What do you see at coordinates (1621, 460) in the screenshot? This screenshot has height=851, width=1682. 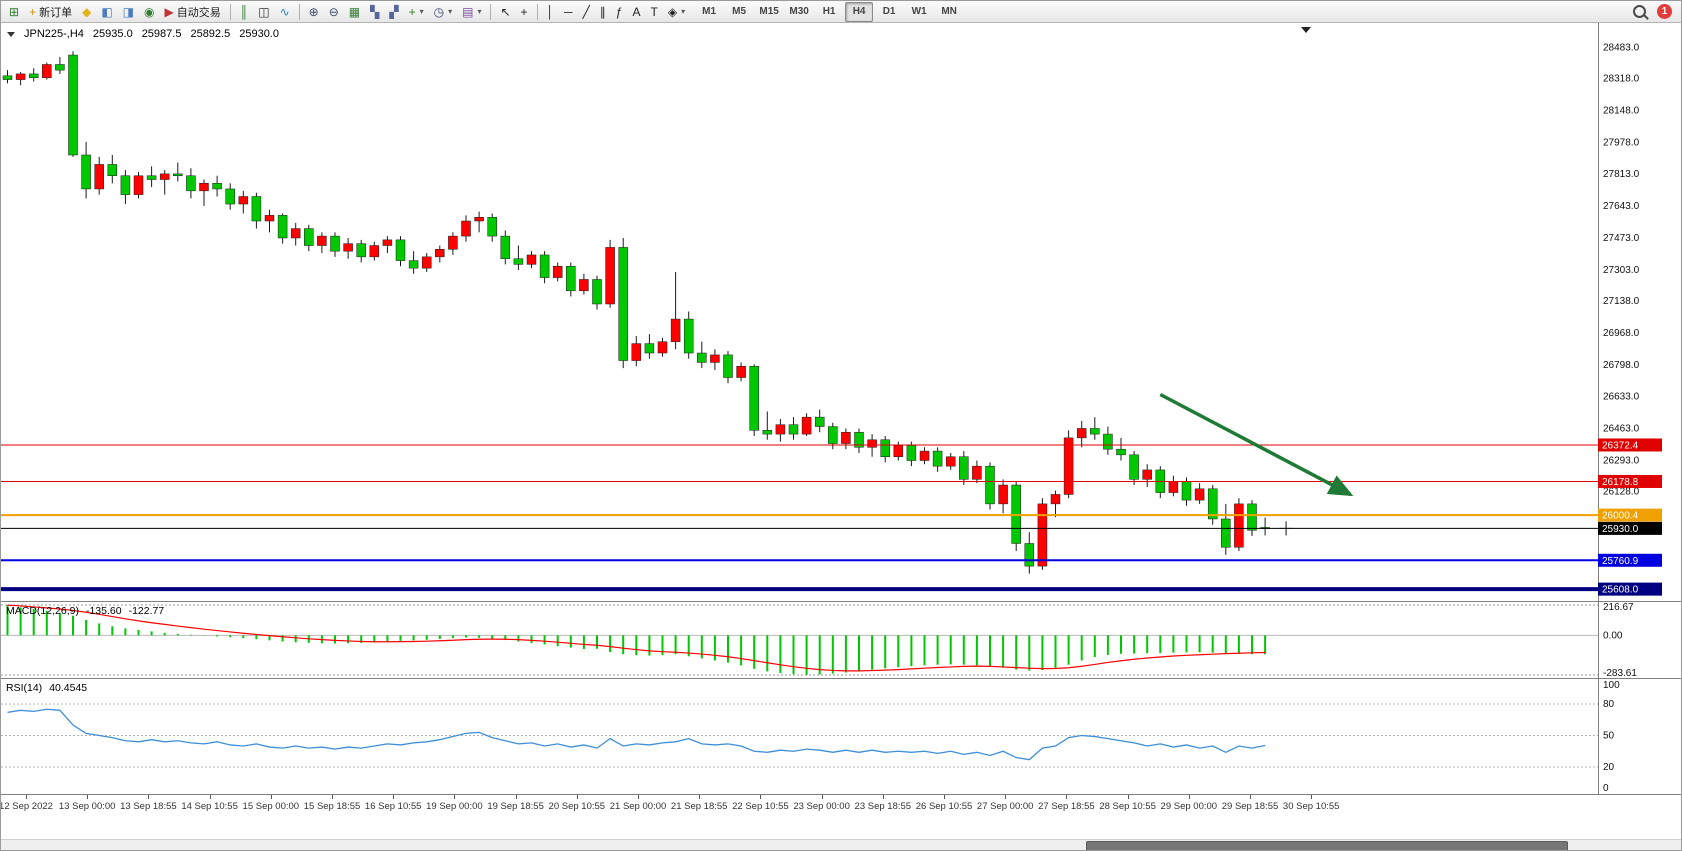 I see `svg-text: 26293.0` at bounding box center [1621, 460].